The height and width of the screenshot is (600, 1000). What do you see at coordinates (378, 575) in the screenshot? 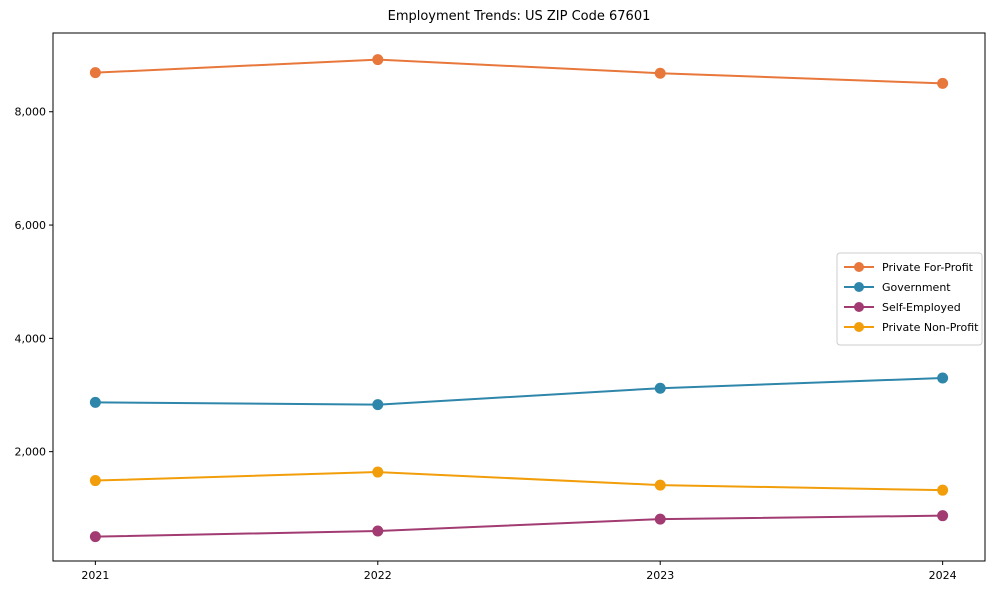
I see `x-tick-label: 2022` at bounding box center [378, 575].